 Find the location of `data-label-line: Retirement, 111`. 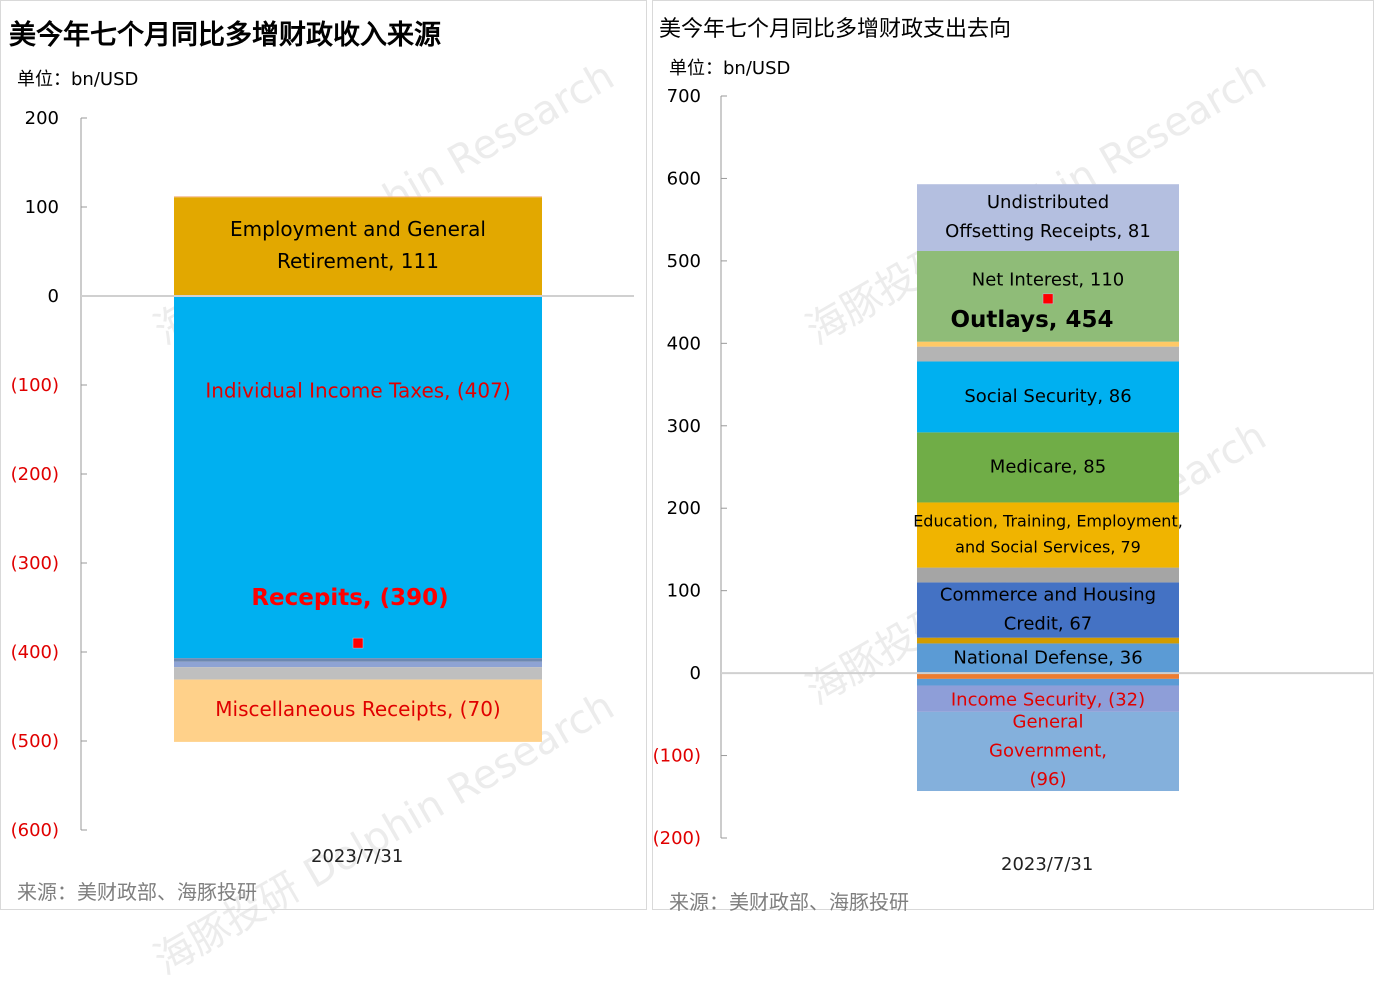

data-label-line: Retirement, 111 is located at coordinates (358, 261).